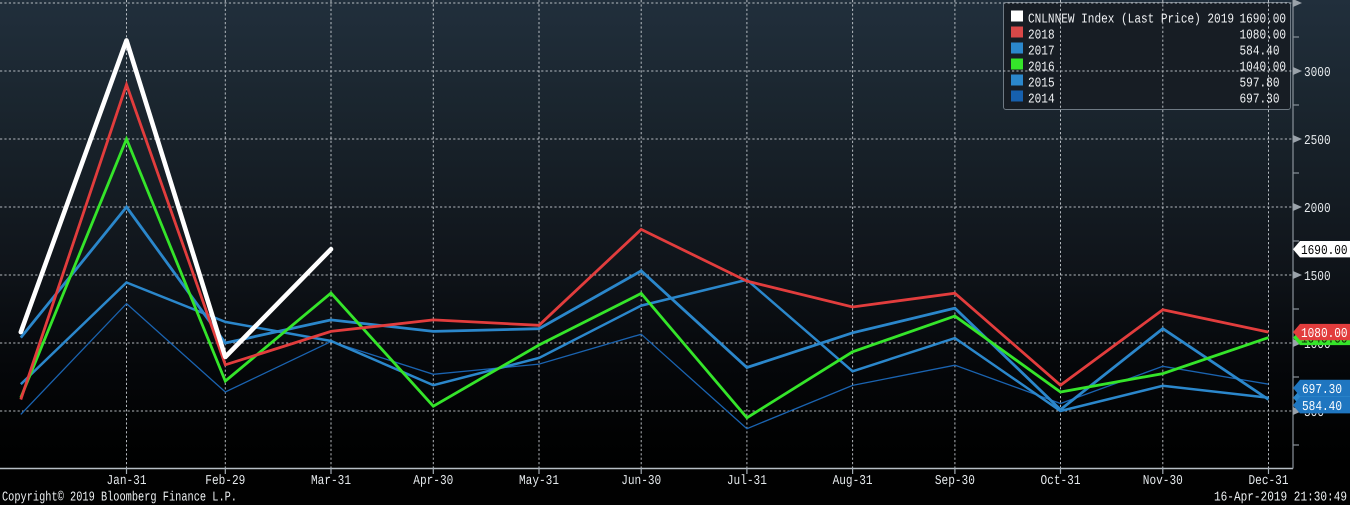 The image size is (1350, 505). What do you see at coordinates (331, 481) in the screenshot?
I see `svg-text: Mar-31` at bounding box center [331, 481].